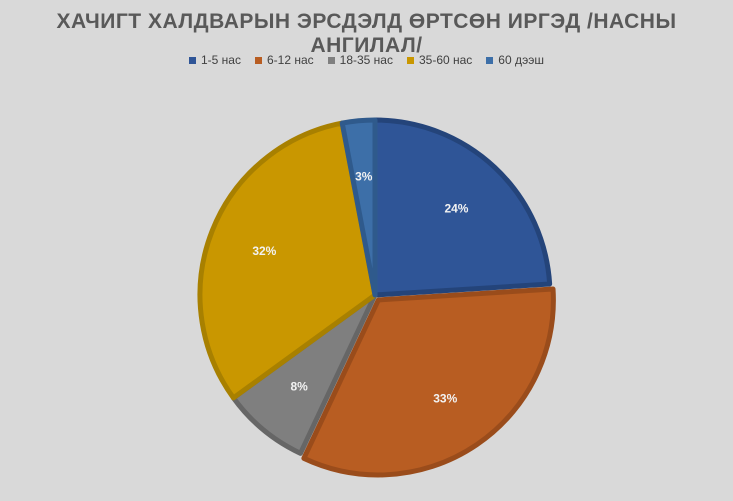 The width and height of the screenshot is (733, 501). What do you see at coordinates (445, 60) in the screenshot?
I see `legend-label: 35-60 нас` at bounding box center [445, 60].